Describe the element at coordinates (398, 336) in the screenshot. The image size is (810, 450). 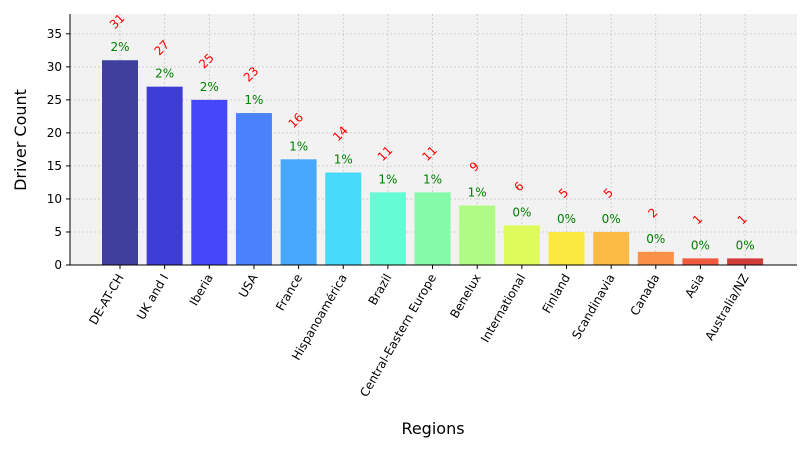
I see `x-tick-label: Central-Eastern Europe` at that location.